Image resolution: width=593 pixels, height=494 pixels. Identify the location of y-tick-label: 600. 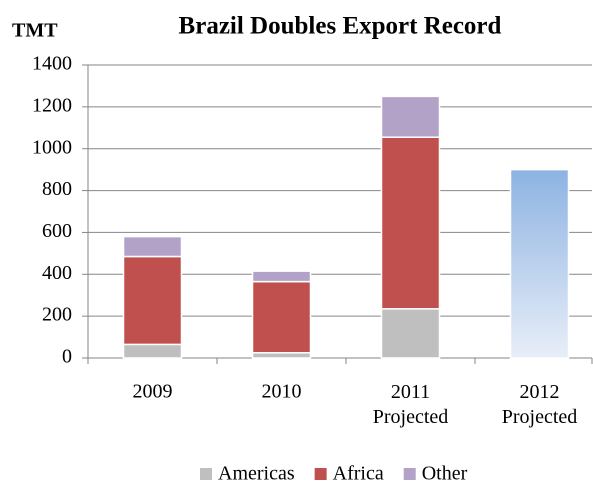
(57, 231).